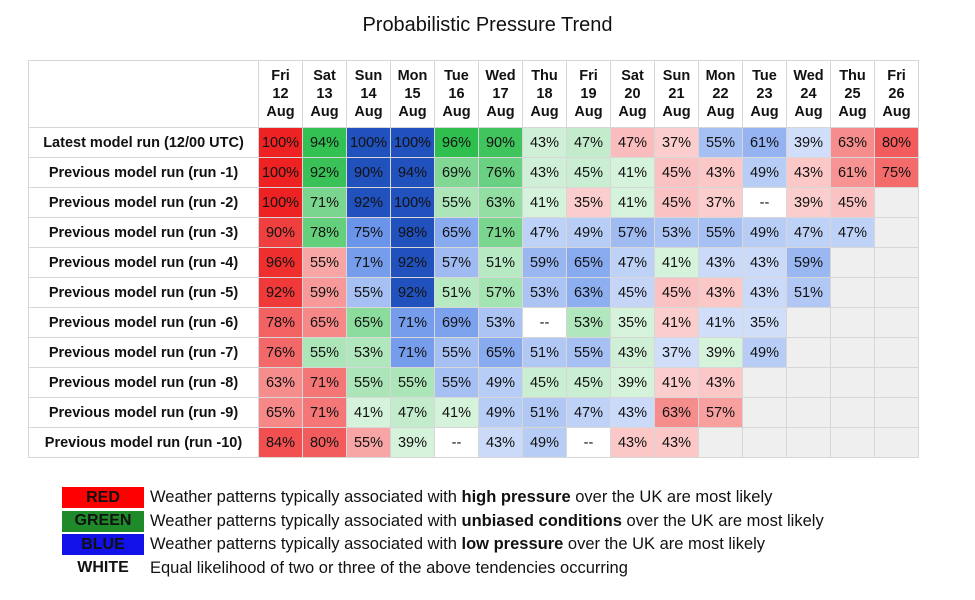 This screenshot has height=600, width=975. I want to click on date-header-6: Thu 18 Aug, so click(544, 94).